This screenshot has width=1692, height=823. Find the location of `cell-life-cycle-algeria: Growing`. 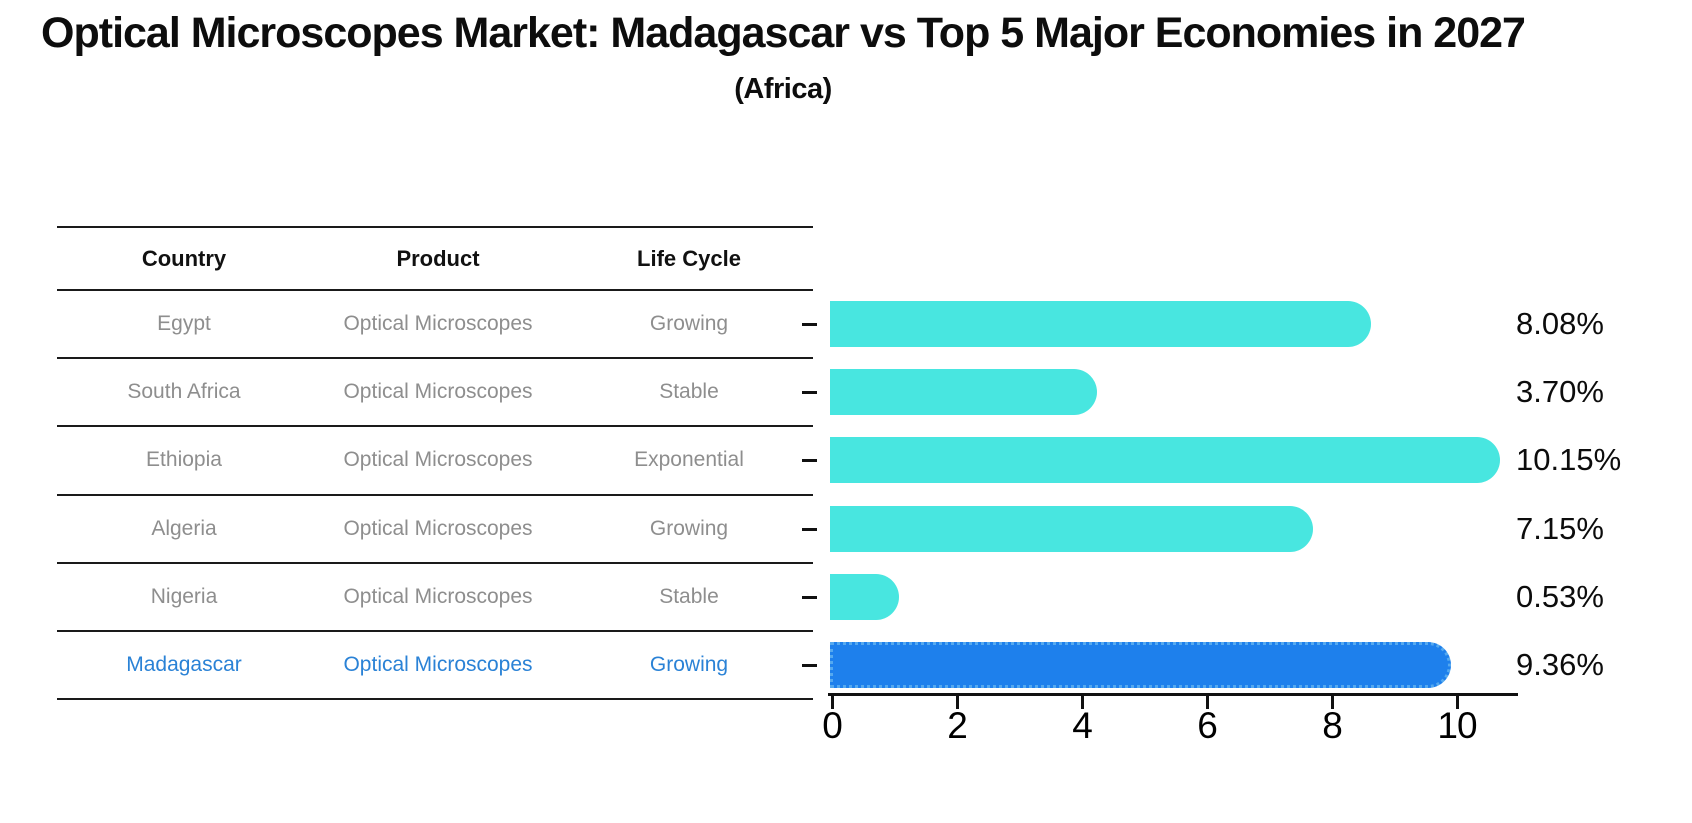

cell-life-cycle-algeria: Growing is located at coordinates (689, 528).